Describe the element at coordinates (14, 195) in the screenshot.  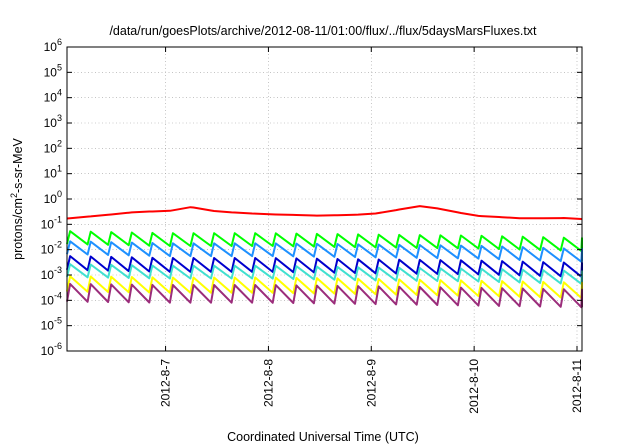
I see `y-axis-label-sup: 2` at that location.